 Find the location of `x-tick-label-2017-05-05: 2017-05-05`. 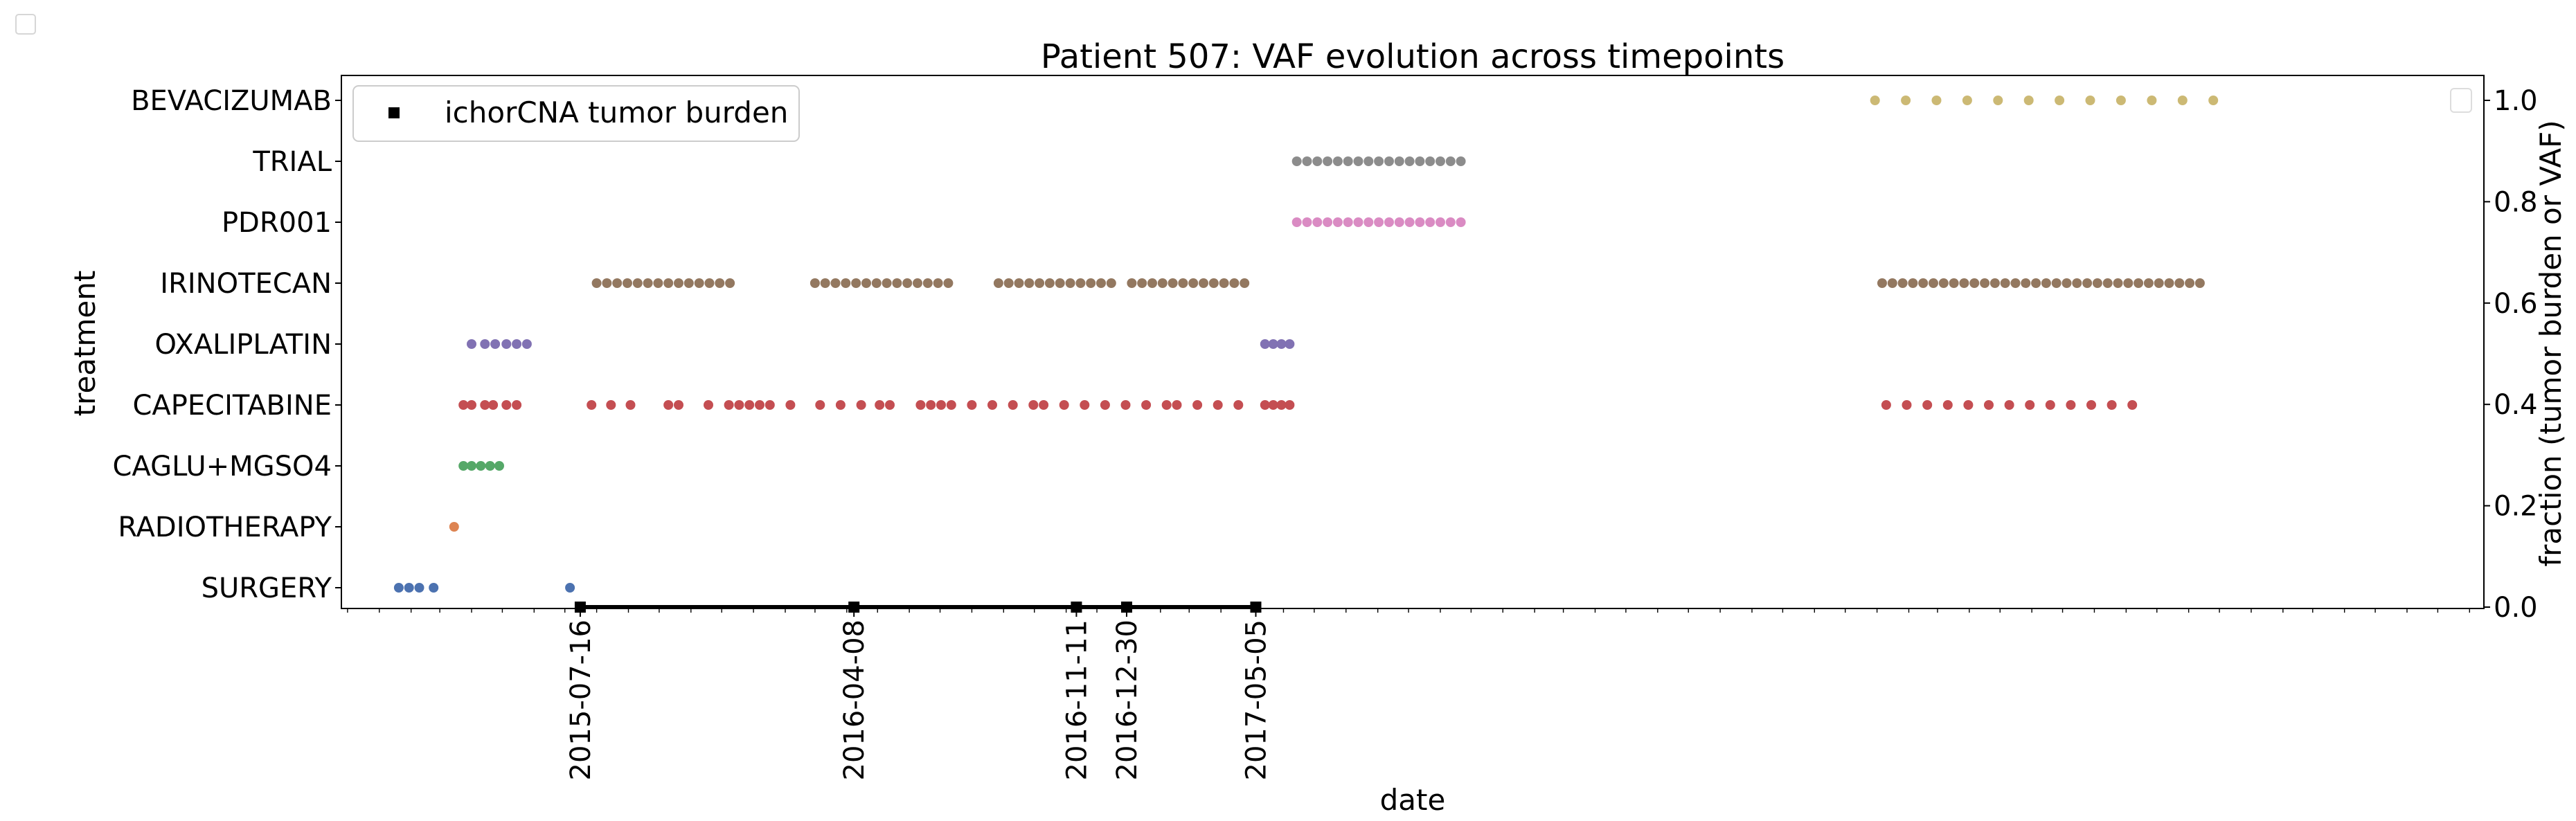

x-tick-label-2017-05-05: 2017-05-05 is located at coordinates (1257, 700).